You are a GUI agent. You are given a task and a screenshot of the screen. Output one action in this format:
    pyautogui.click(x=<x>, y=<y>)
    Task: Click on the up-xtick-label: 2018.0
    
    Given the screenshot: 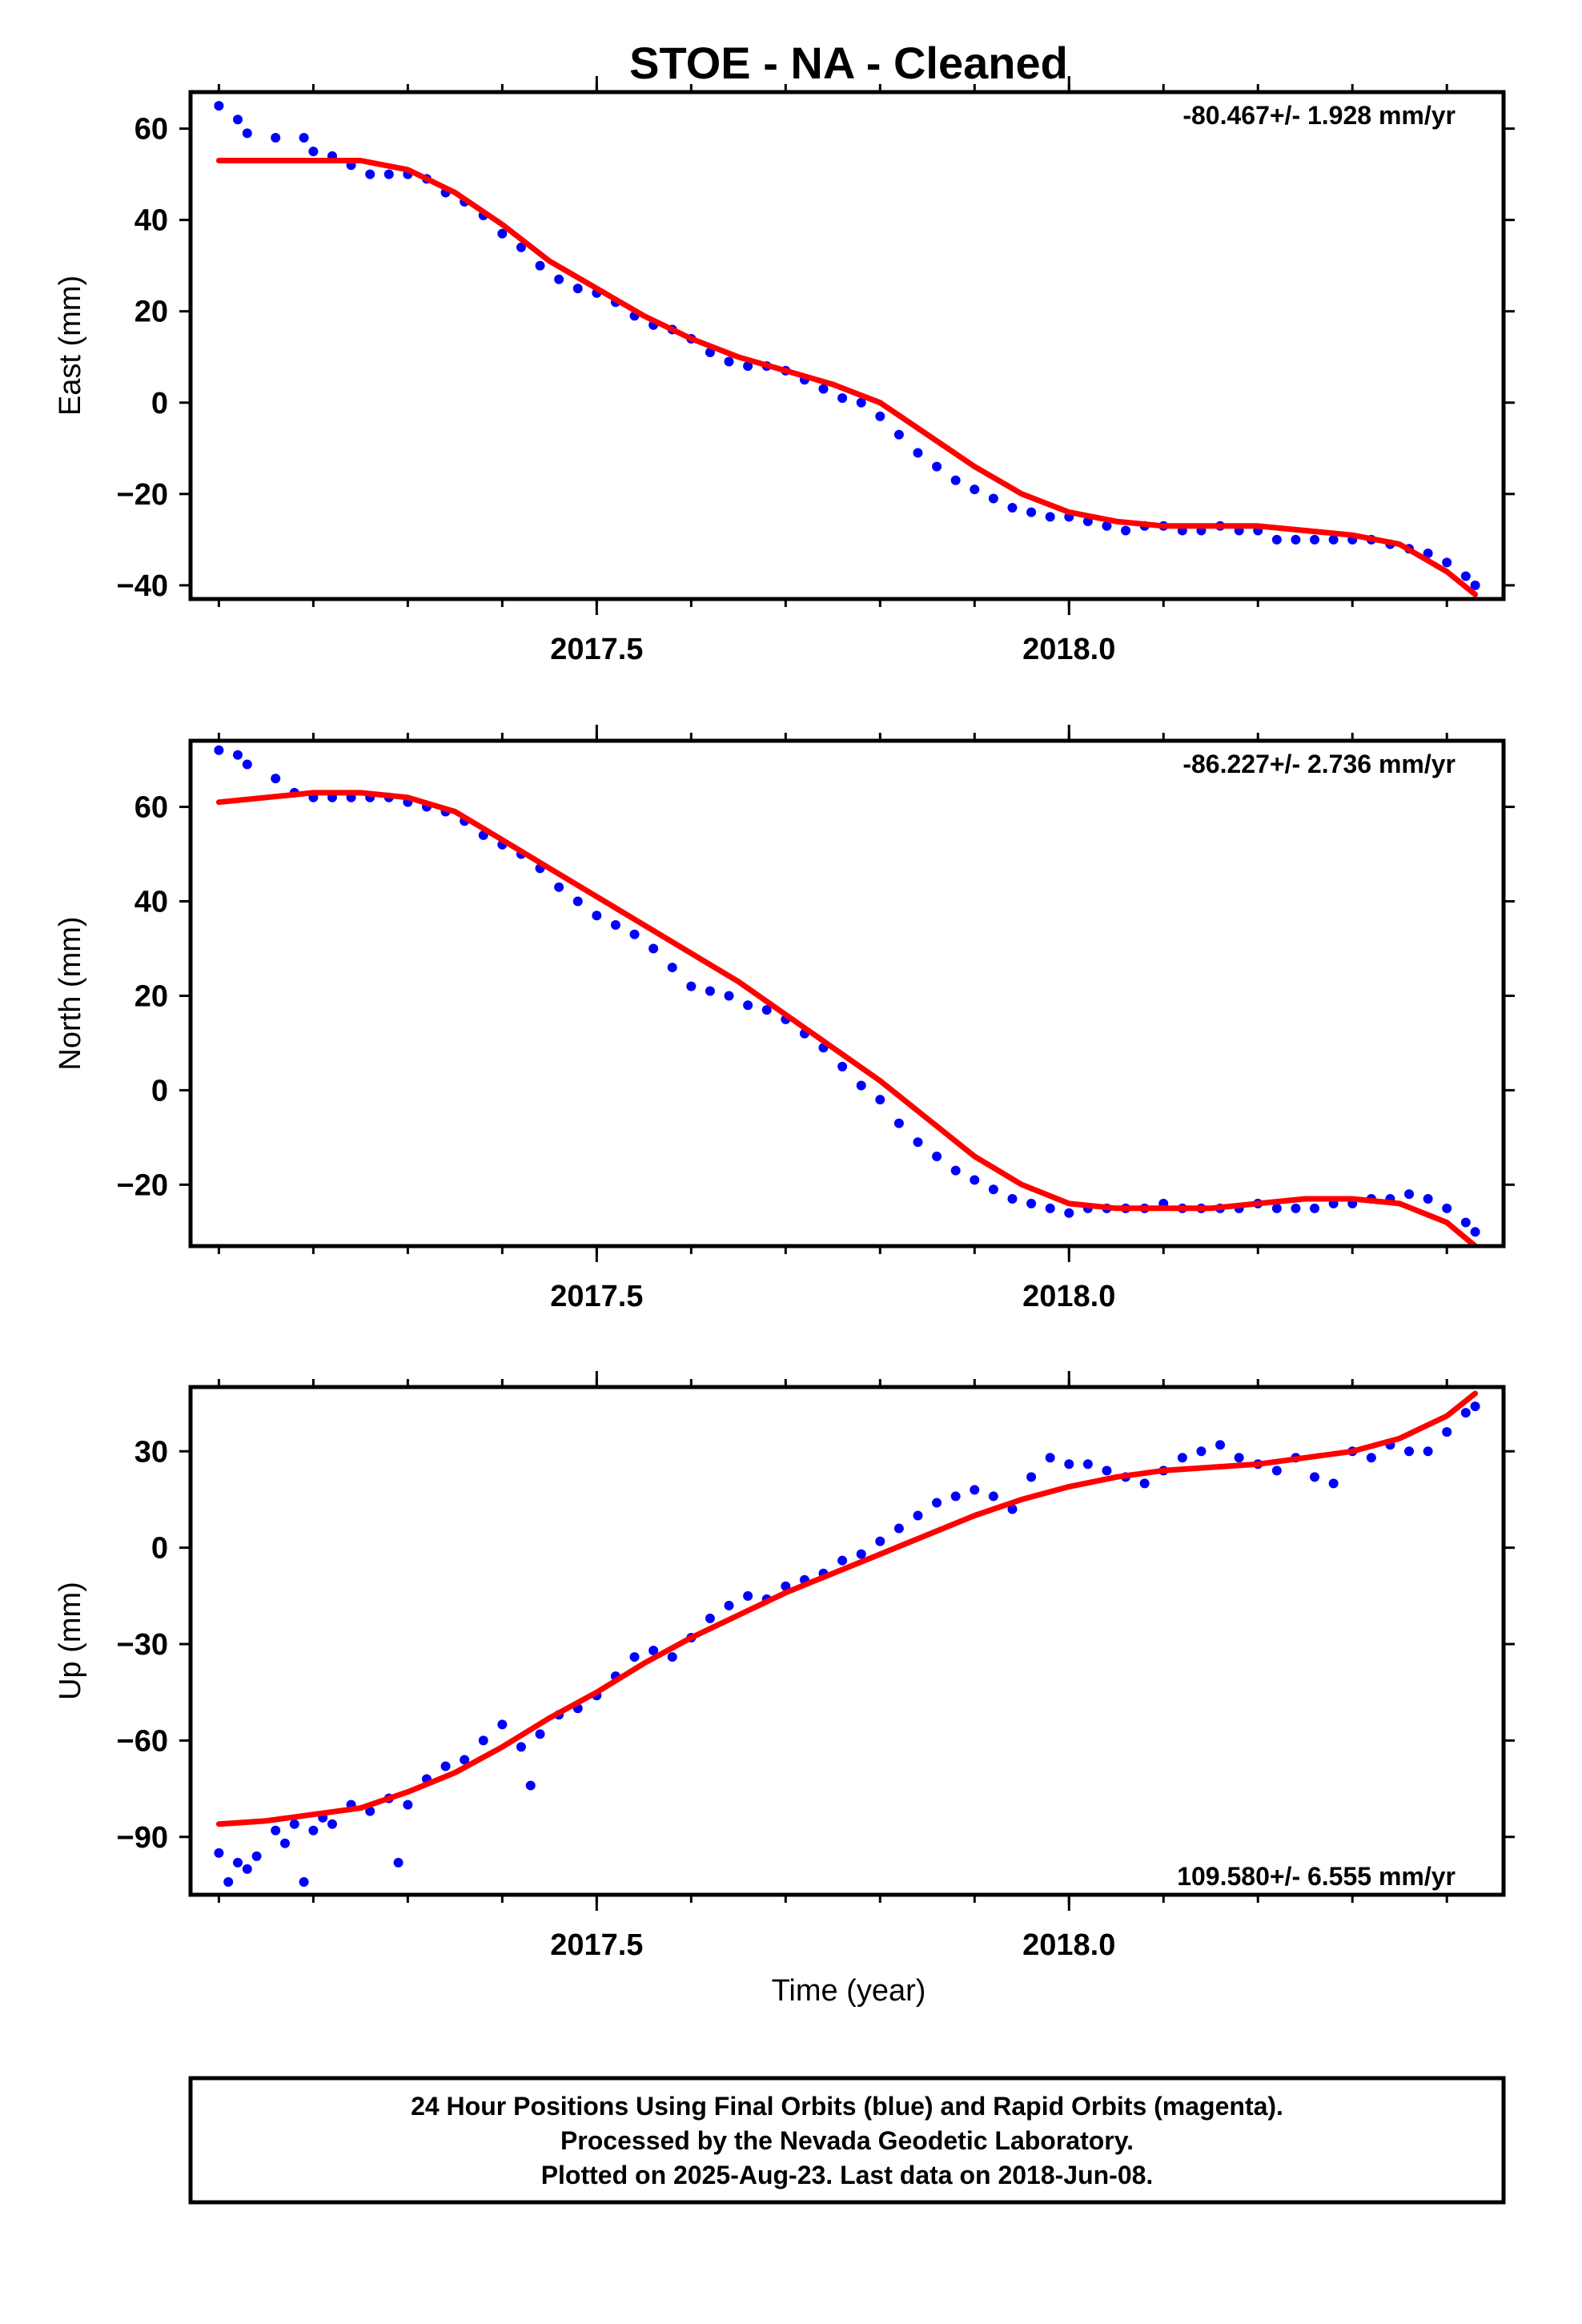 What is the action you would take?
    pyautogui.click(x=1068, y=1945)
    